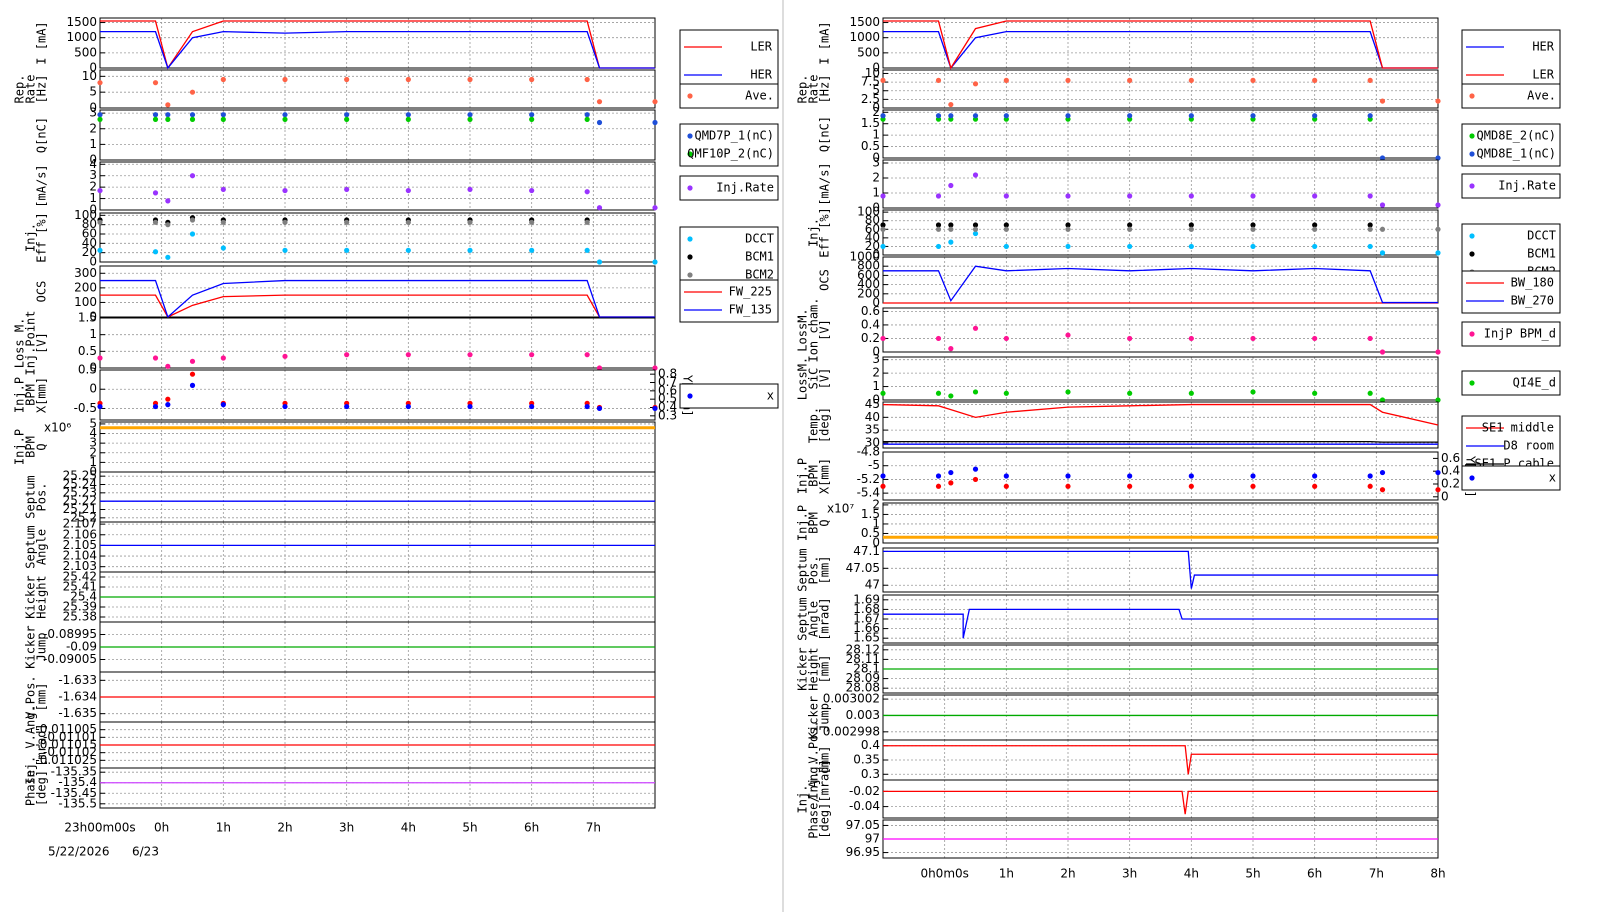 This screenshot has width=1606, height=912. Describe the element at coordinates (745, 188) in the screenshot. I see `legend-label: Inj.Rate` at that location.